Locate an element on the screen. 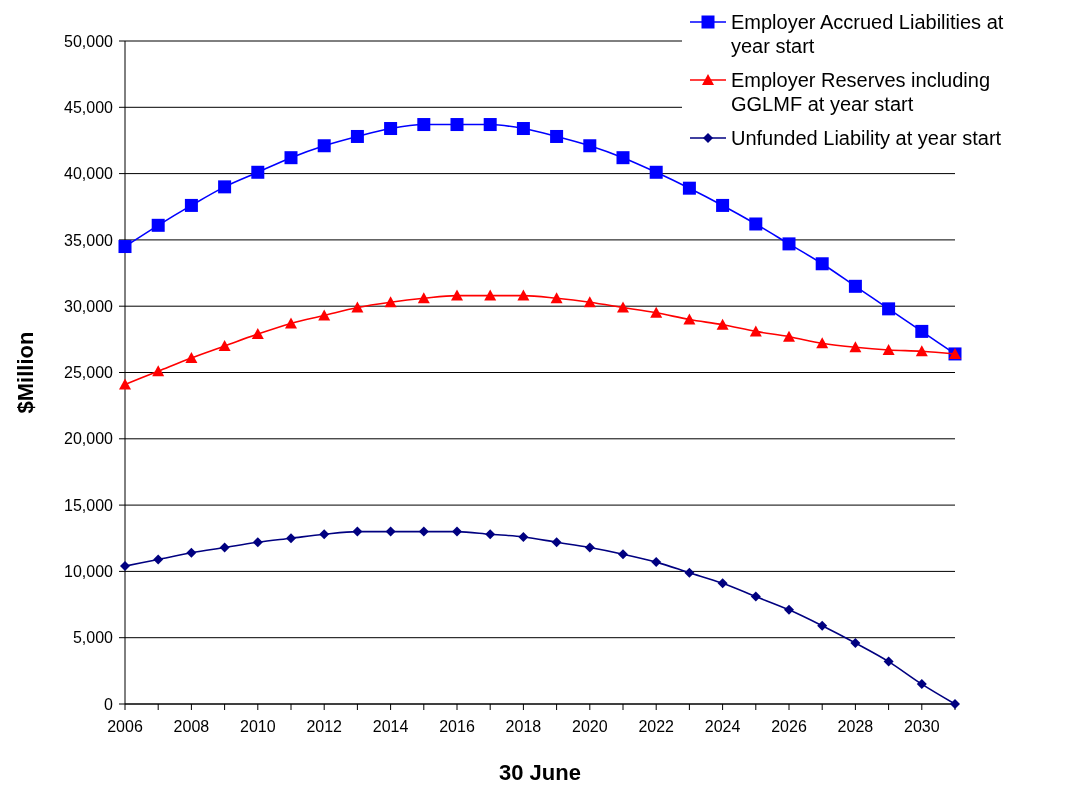 This screenshot has width=1083, height=785. y-tick-label: 50,000 is located at coordinates (89, 41).